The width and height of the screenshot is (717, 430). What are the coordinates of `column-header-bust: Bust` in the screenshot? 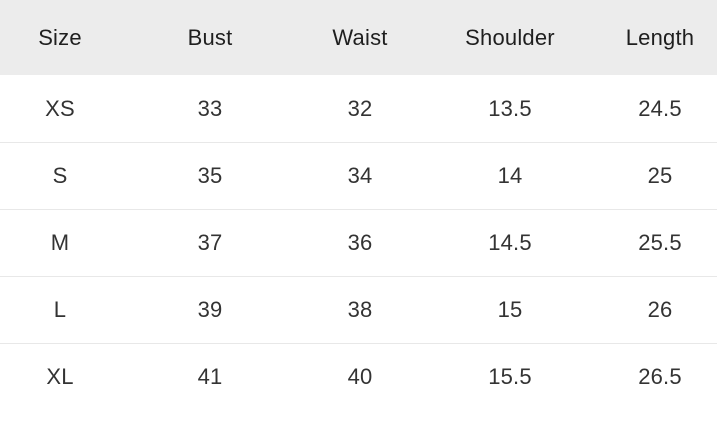 It's located at (210, 37).